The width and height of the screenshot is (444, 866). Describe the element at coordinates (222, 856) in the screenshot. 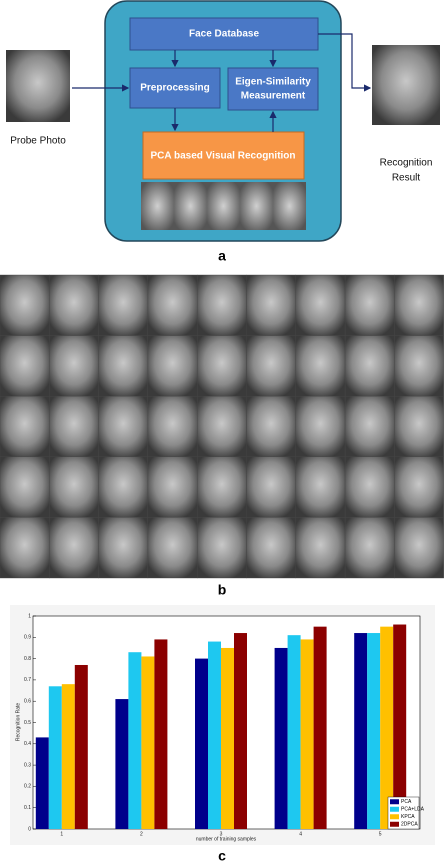

I see `panel-label: c` at that location.